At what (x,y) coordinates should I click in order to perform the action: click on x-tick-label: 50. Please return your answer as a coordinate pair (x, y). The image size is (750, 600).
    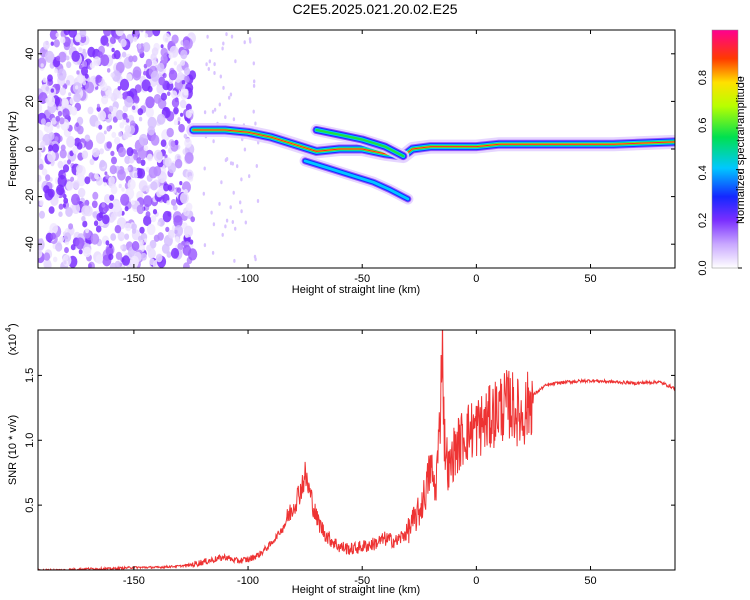
    Looking at the image, I should click on (590, 279).